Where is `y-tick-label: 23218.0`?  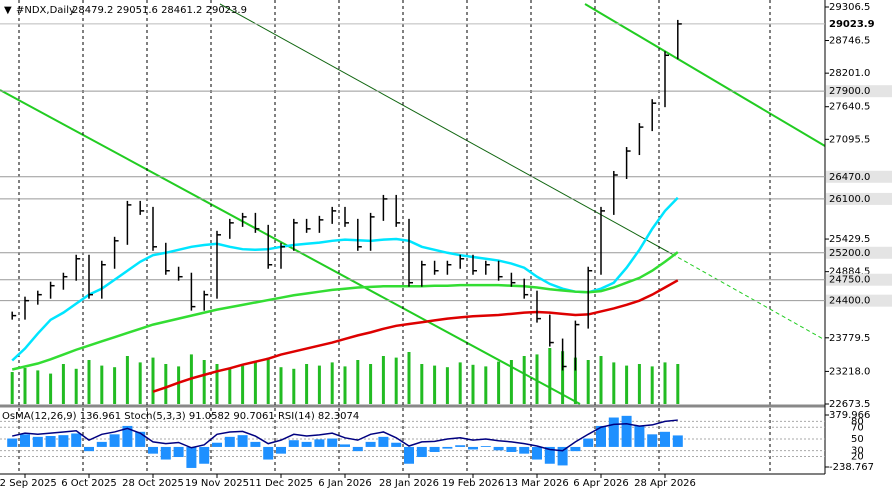
y-tick-label: 23218.0 is located at coordinates (849, 371).